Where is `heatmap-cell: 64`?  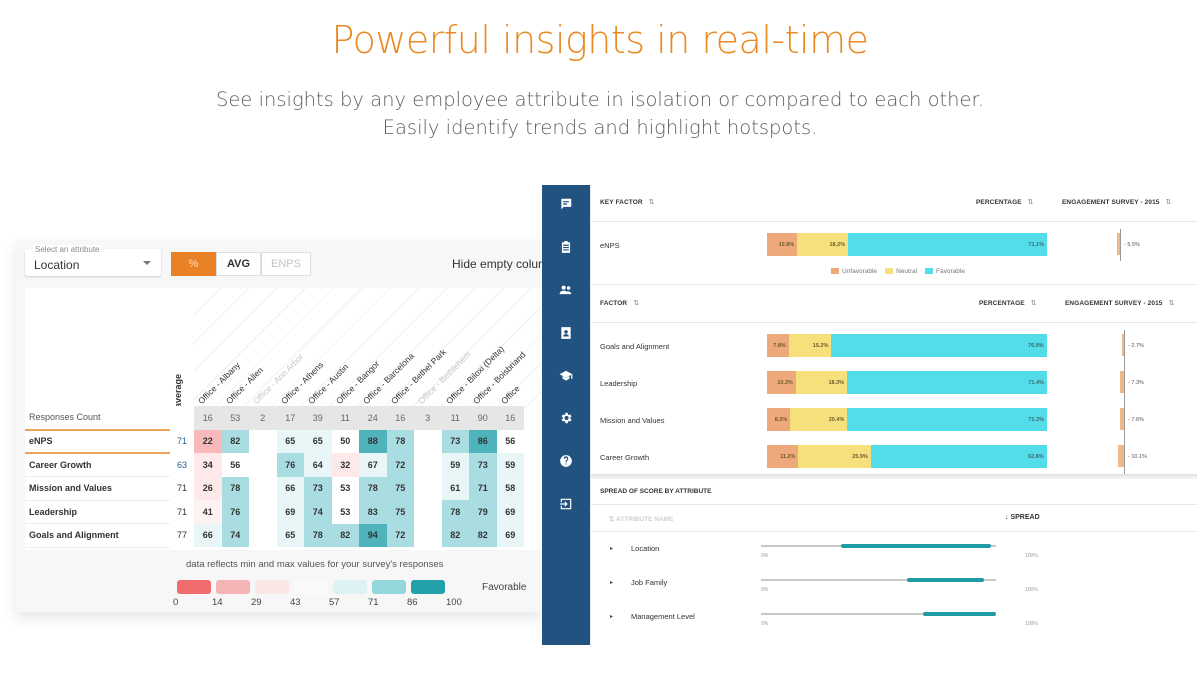 heatmap-cell: 64 is located at coordinates (318, 465).